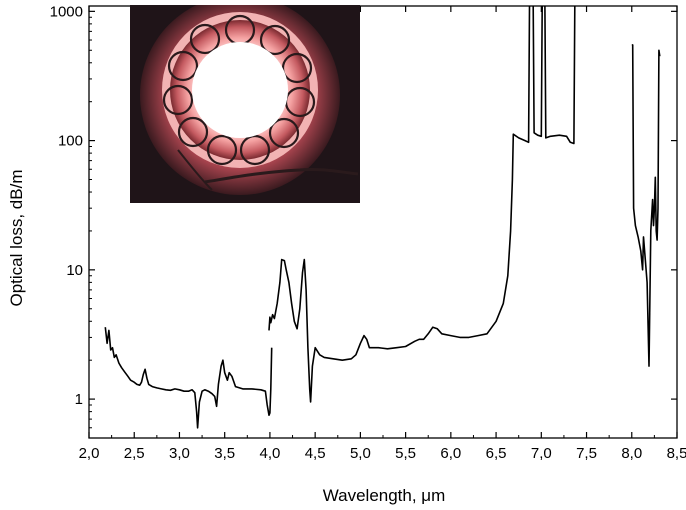 This screenshot has width=686, height=510. Describe the element at coordinates (16, 238) in the screenshot. I see `y-axis-title: Optical loss, dB/m` at that location.